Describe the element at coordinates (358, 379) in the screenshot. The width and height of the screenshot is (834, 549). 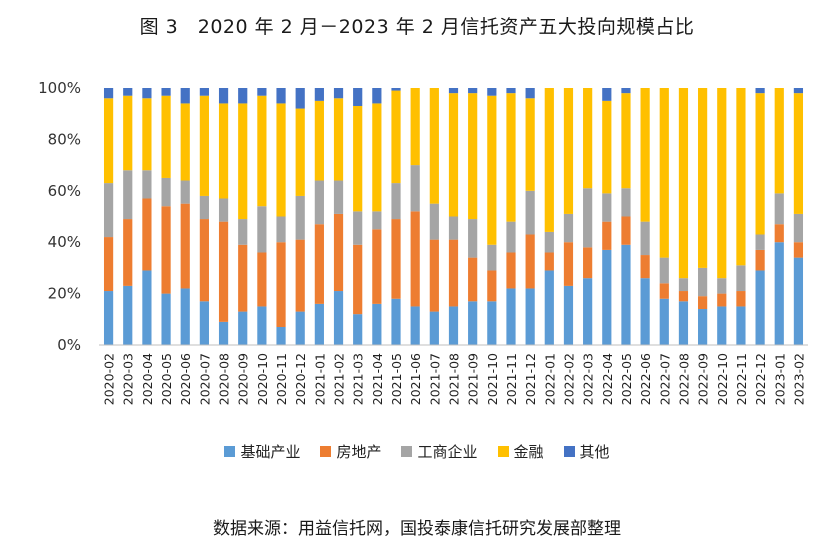
I see `x-tick-label: 2021-03` at that location.